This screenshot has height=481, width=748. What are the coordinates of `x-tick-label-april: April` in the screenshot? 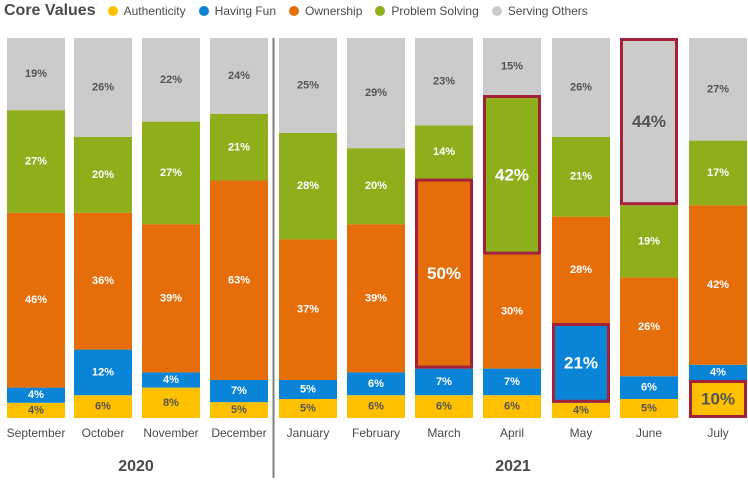 It's located at (512, 433).